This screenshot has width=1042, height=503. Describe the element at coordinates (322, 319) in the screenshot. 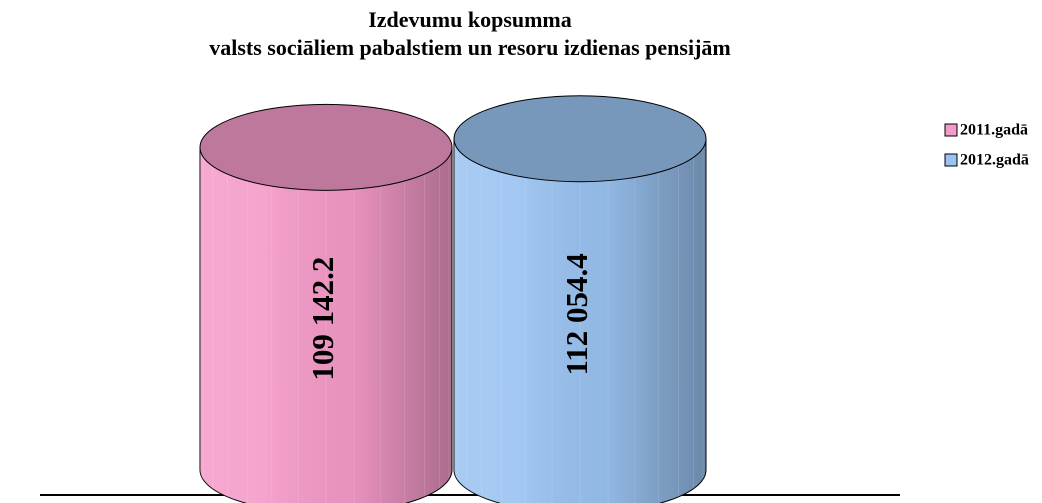

I see `data-label: 109 142.2` at that location.